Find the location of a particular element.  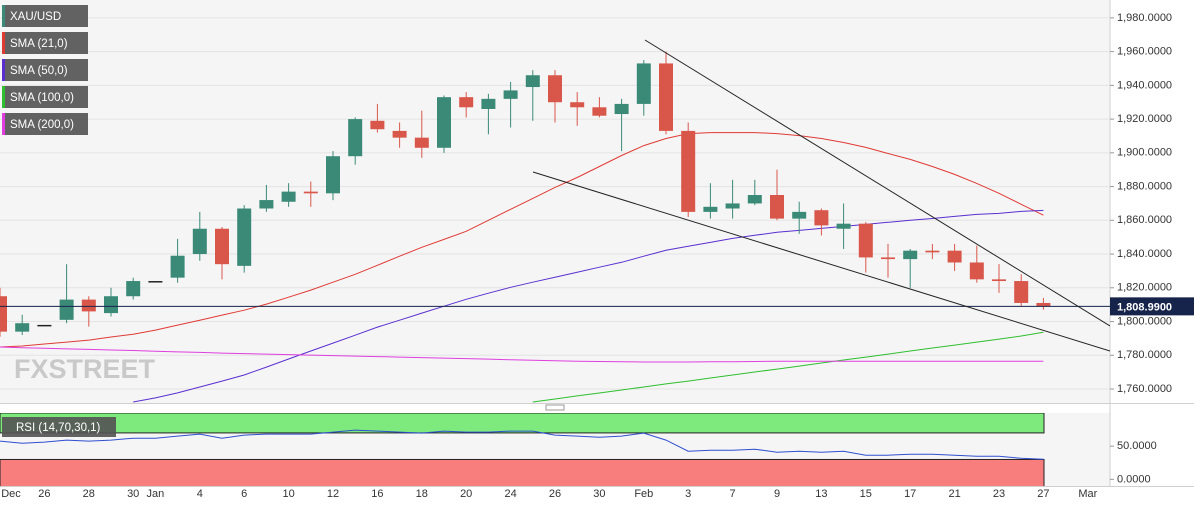

y-tick-label: 1,940.0000 is located at coordinates (1144, 85).